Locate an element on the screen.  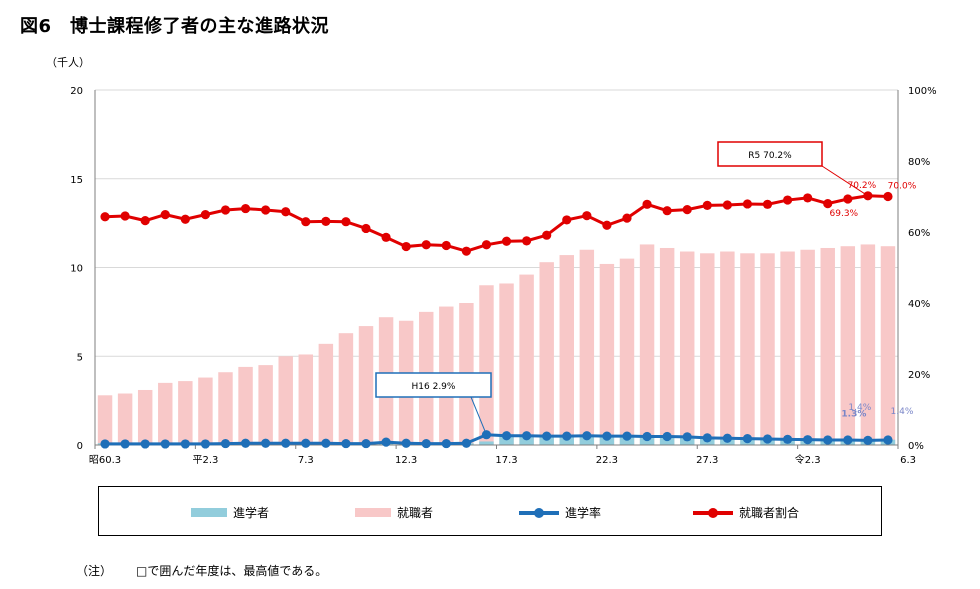
right-axis-tick-label: 60% is located at coordinates (919, 233).